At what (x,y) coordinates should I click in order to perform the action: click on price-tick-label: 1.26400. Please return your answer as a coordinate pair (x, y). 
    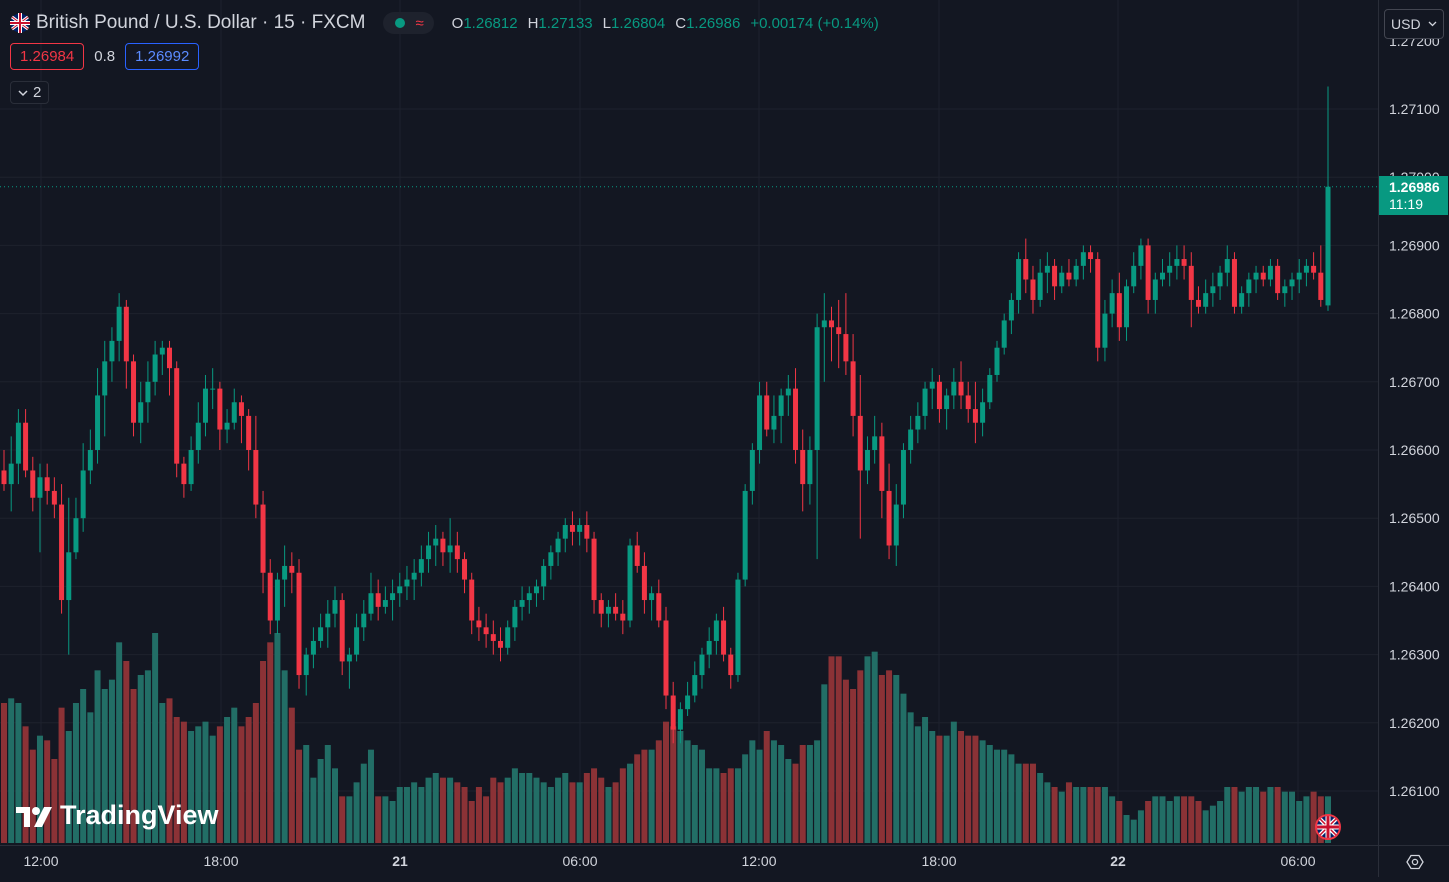
    Looking at the image, I should click on (1414, 586).